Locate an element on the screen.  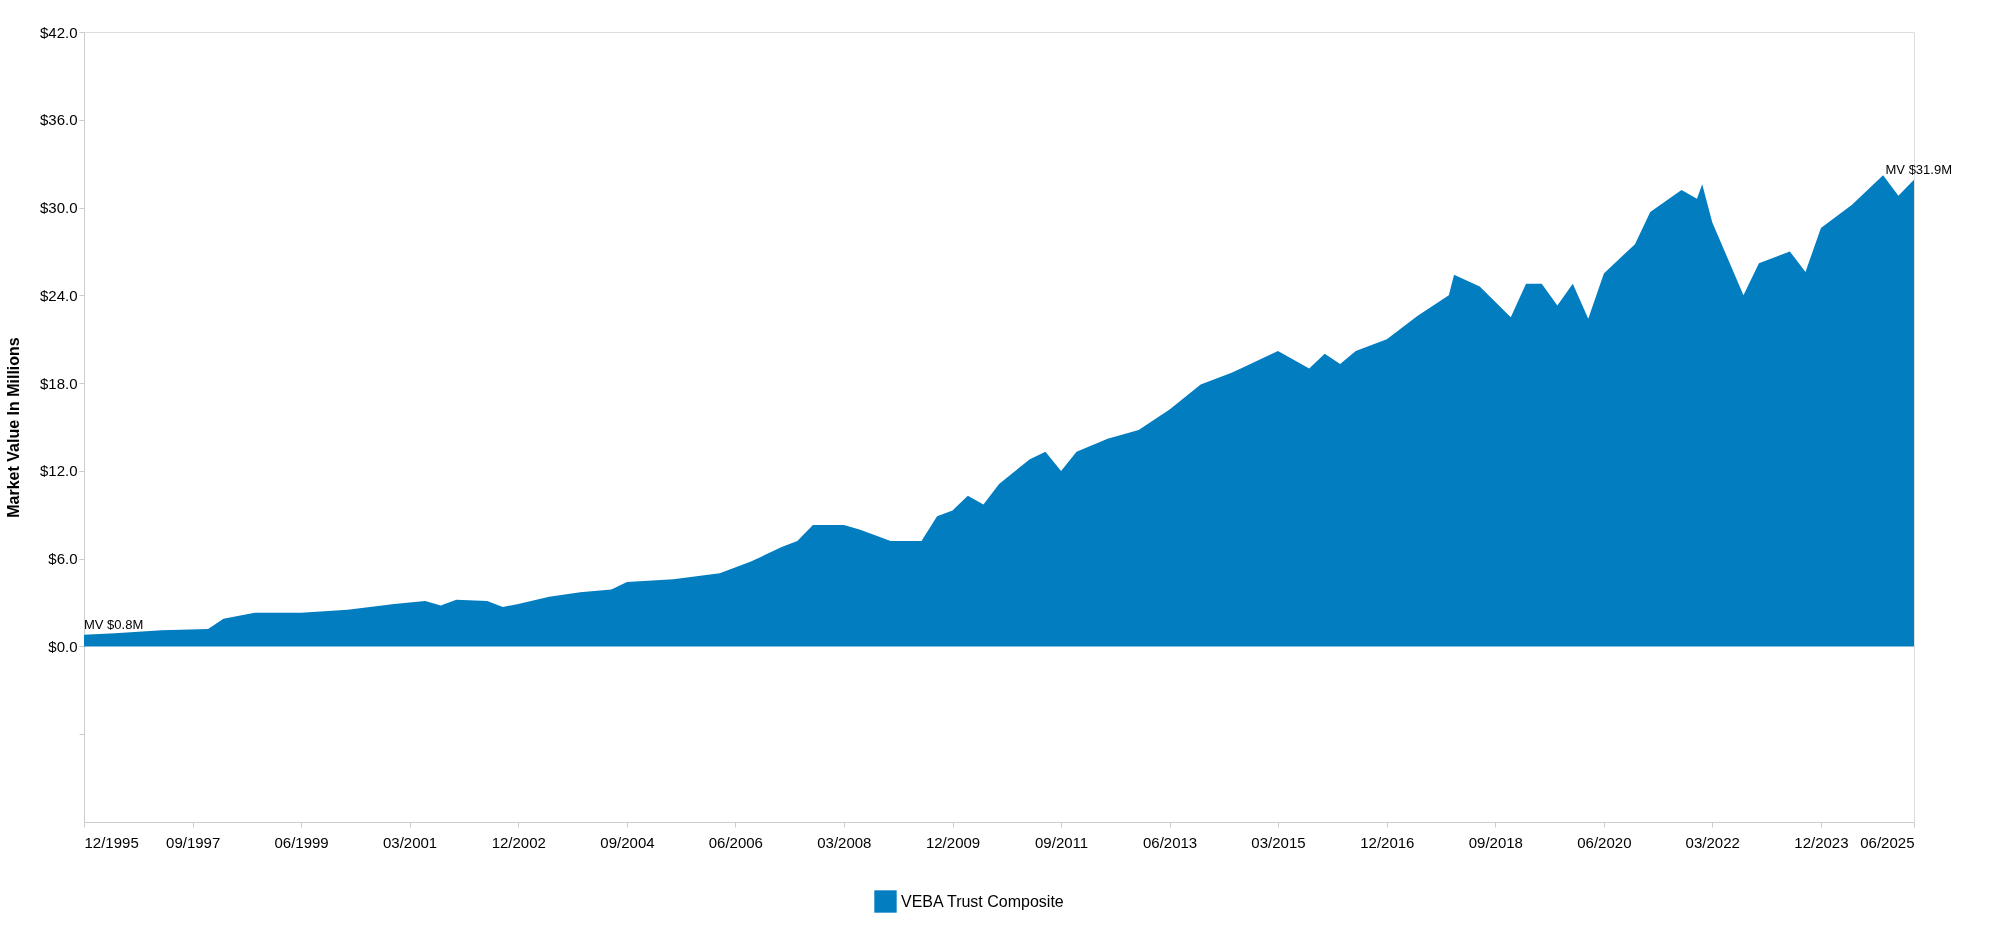
annotation: MV $0.8M is located at coordinates (114, 624).